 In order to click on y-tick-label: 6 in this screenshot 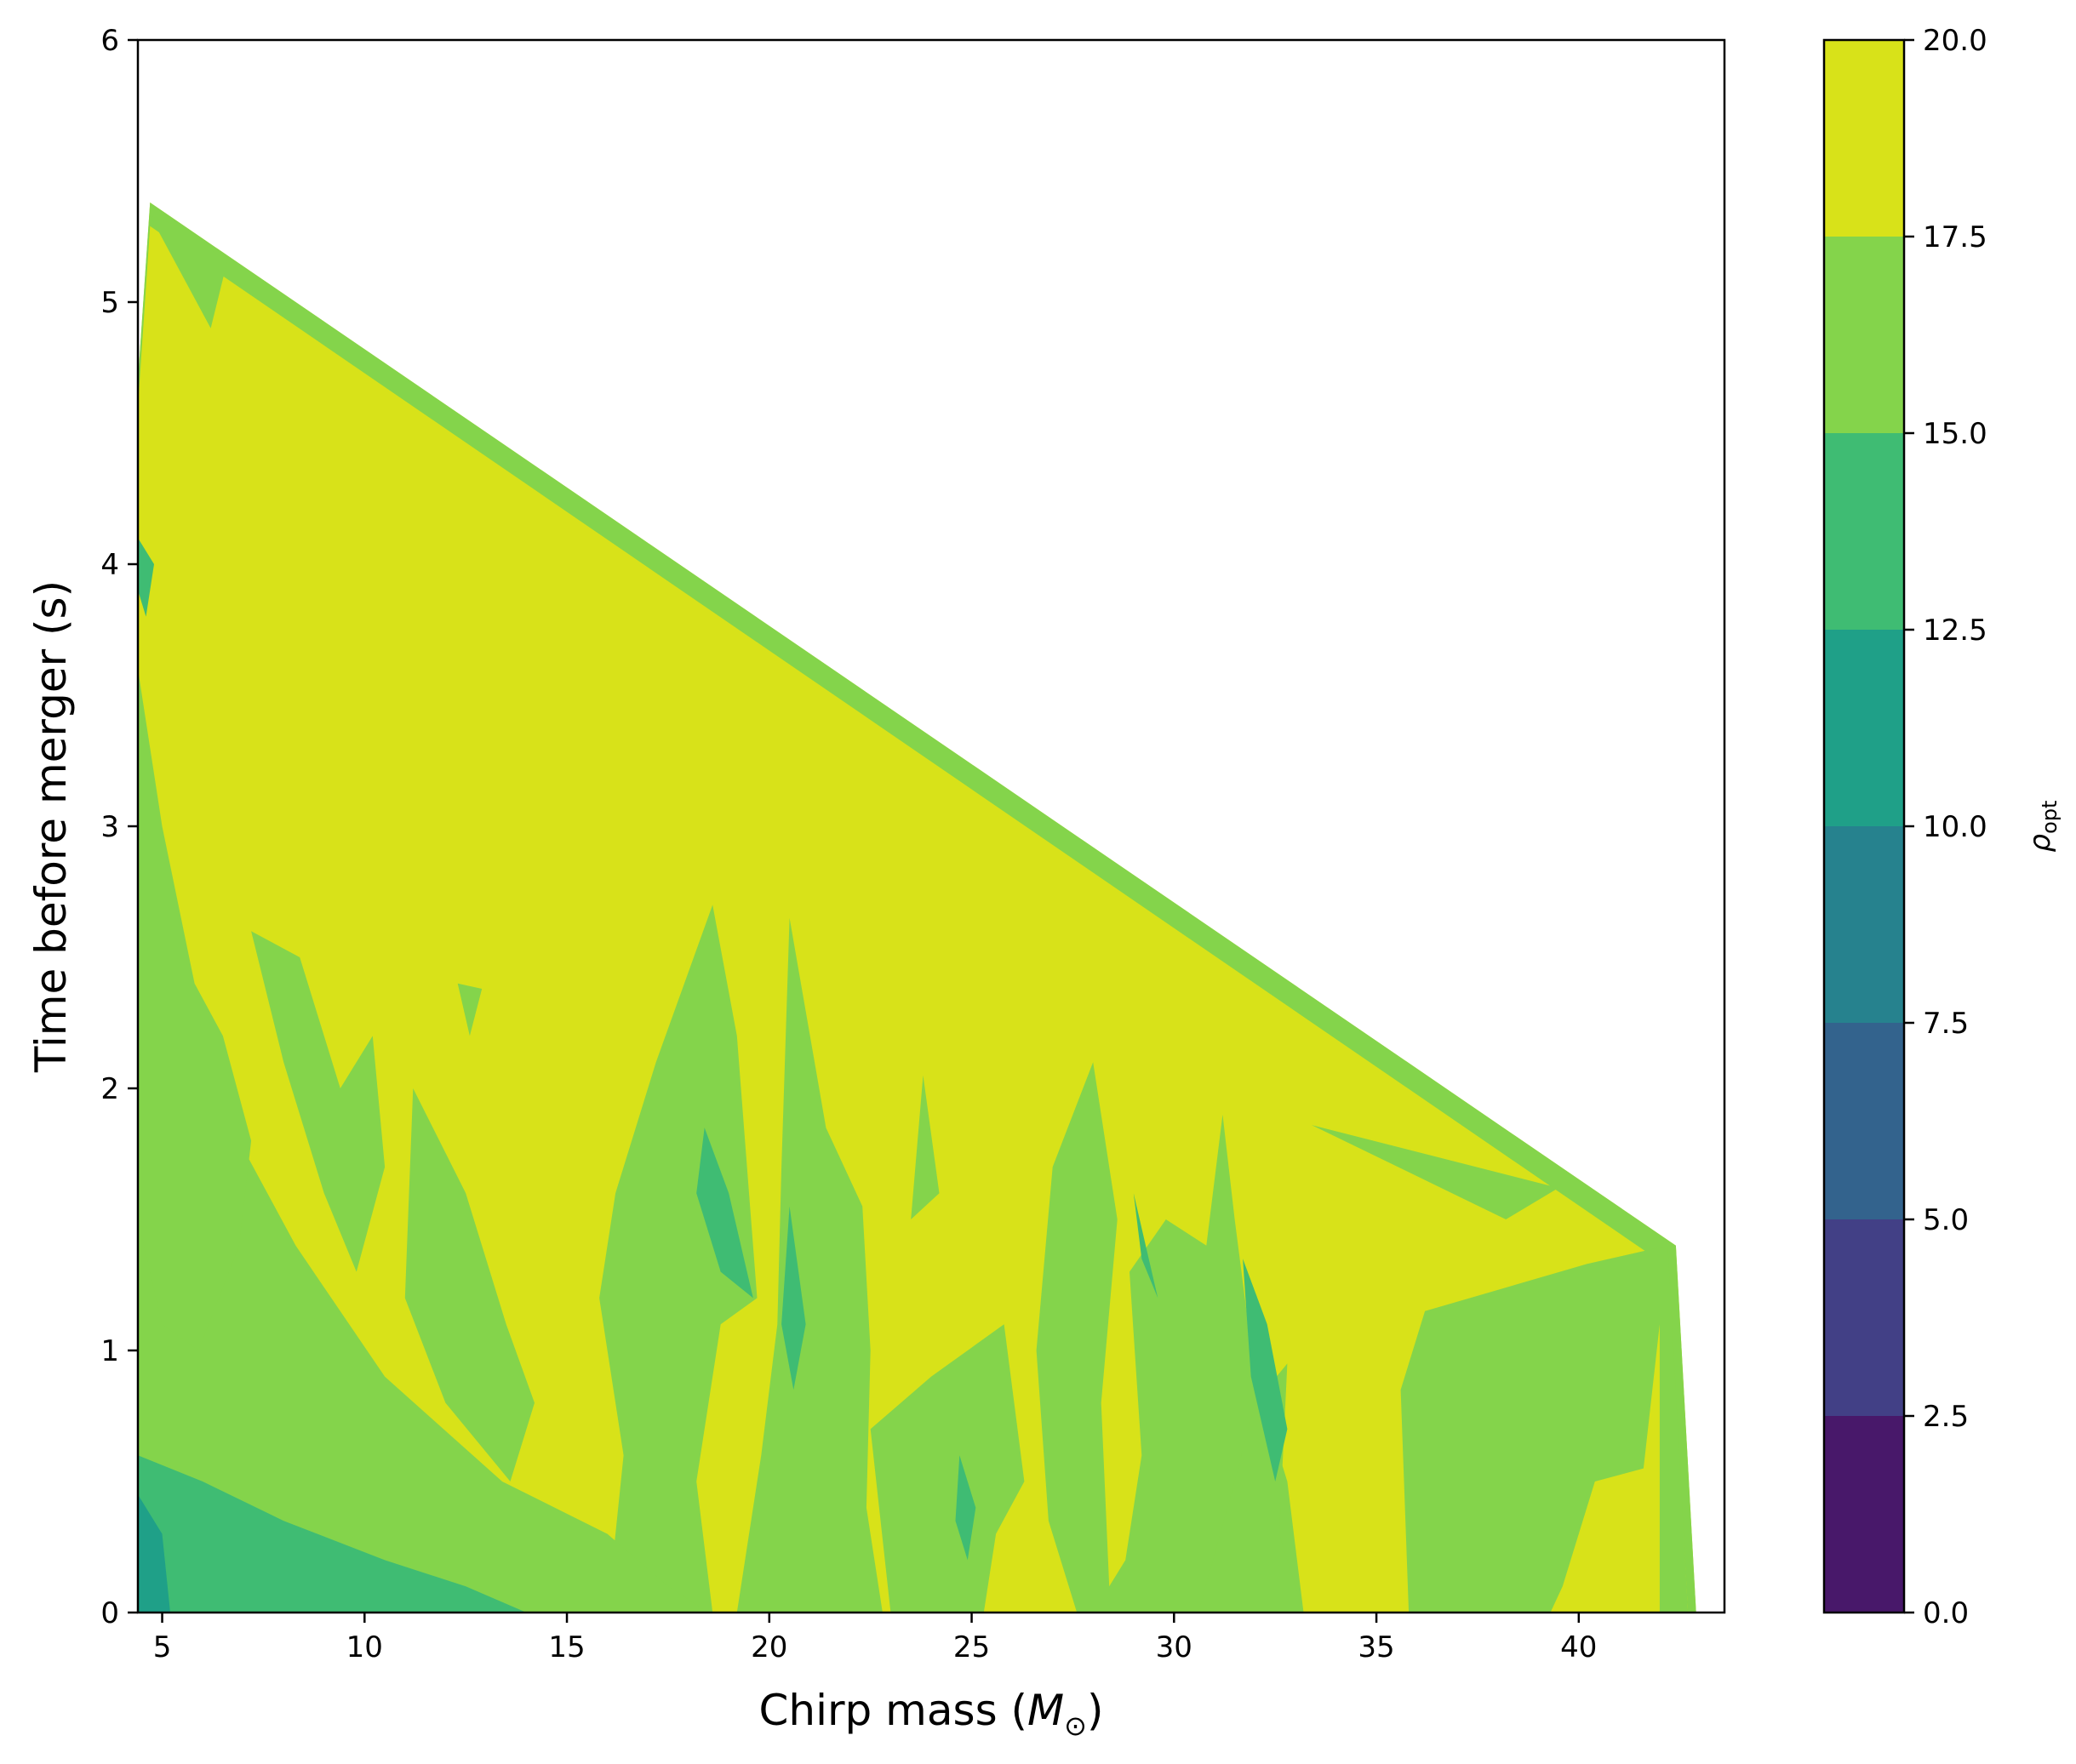, I will do `click(109, 41)`.